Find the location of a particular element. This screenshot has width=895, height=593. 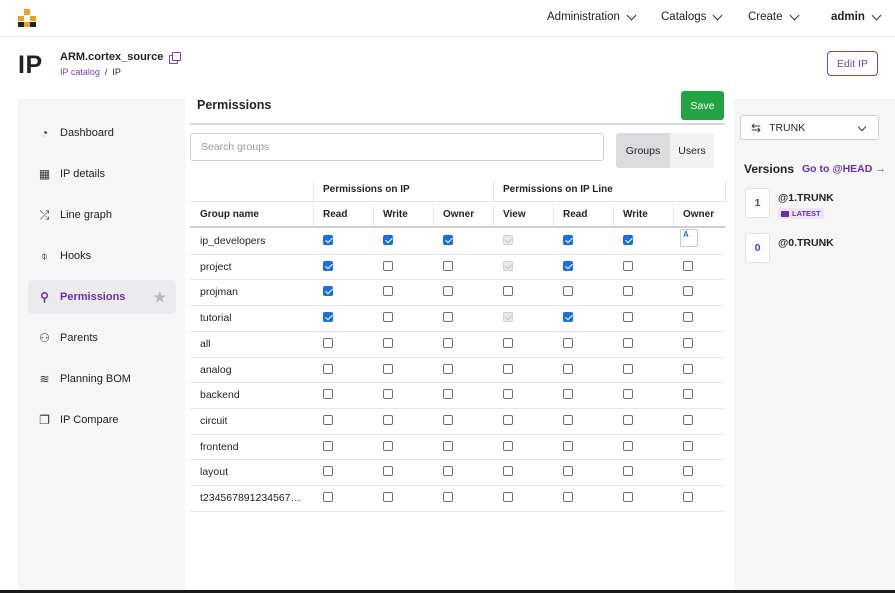

sidebar-item-ip-compare: ❐ IP Compare is located at coordinates (102, 420).